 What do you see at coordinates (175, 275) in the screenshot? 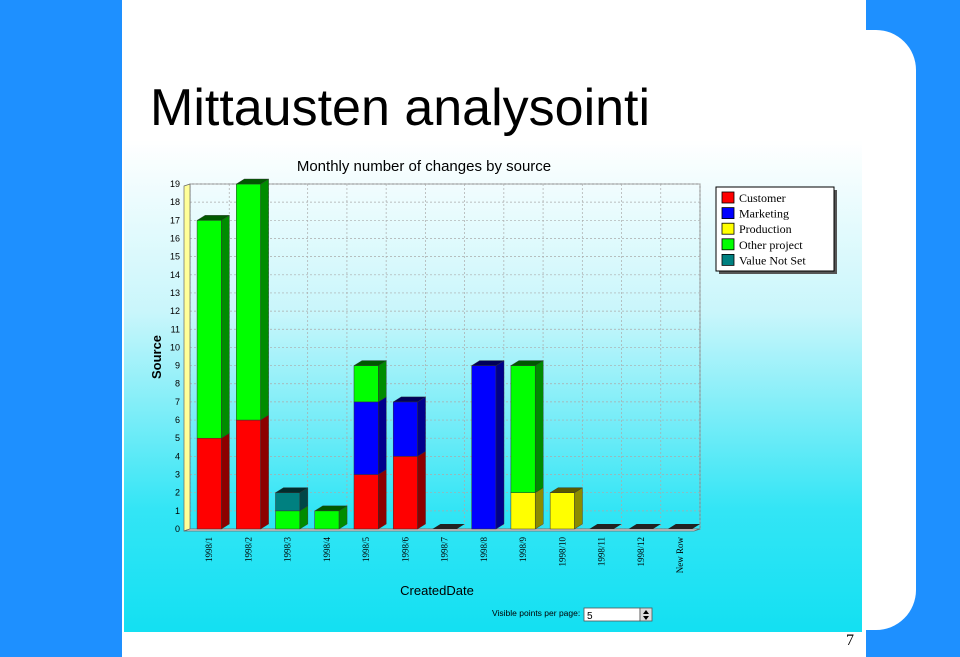
I see `y-tick-label: 14` at bounding box center [175, 275].